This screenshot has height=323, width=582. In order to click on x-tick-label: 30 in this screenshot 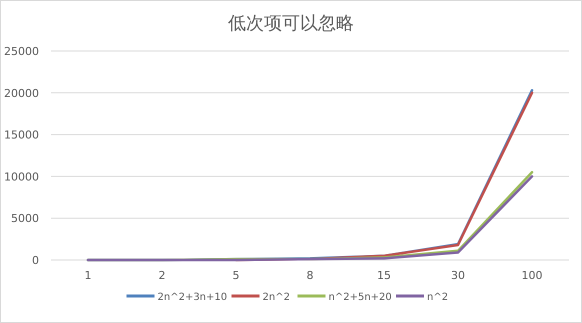, I will do `click(458, 275)`.